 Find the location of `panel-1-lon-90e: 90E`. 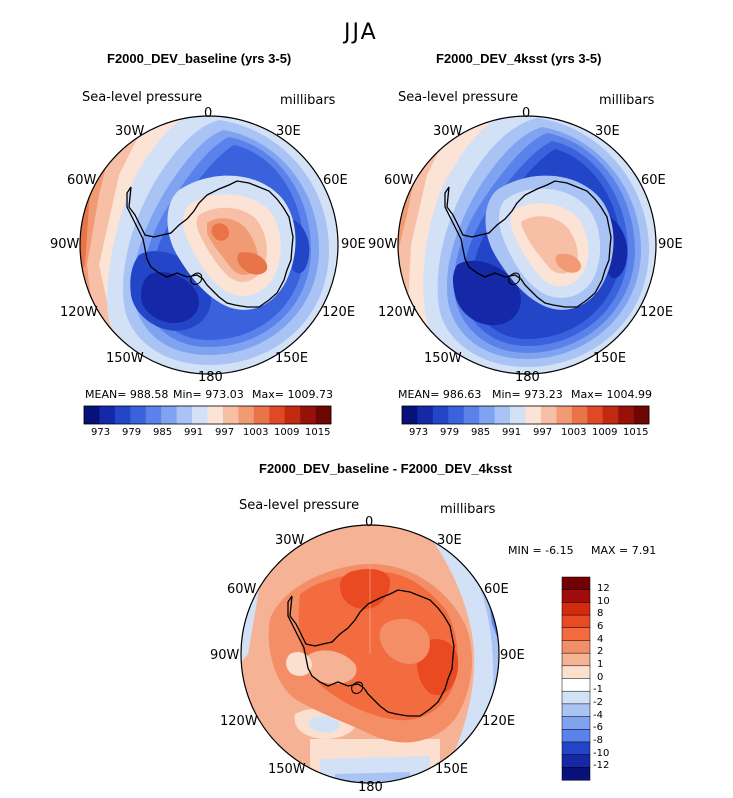

panel-1-lon-90e: 90E is located at coordinates (353, 244).